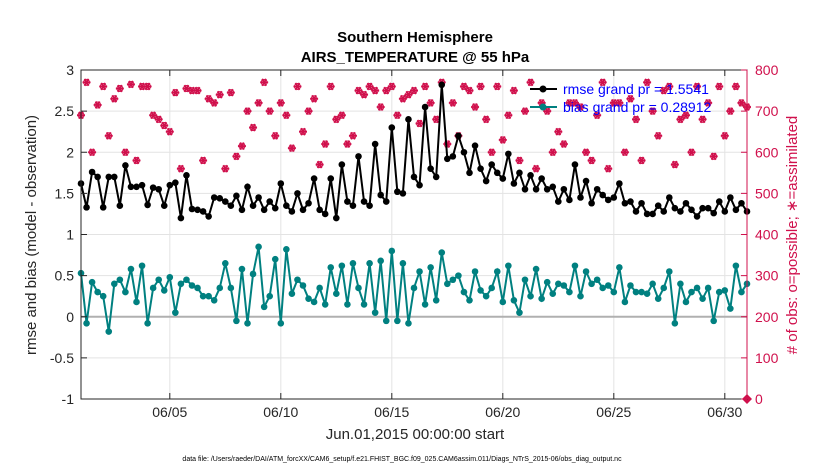  Describe the element at coordinates (415, 434) in the screenshot. I see `x-axis-label: Jun.01,2015 00:00:00 start` at that location.